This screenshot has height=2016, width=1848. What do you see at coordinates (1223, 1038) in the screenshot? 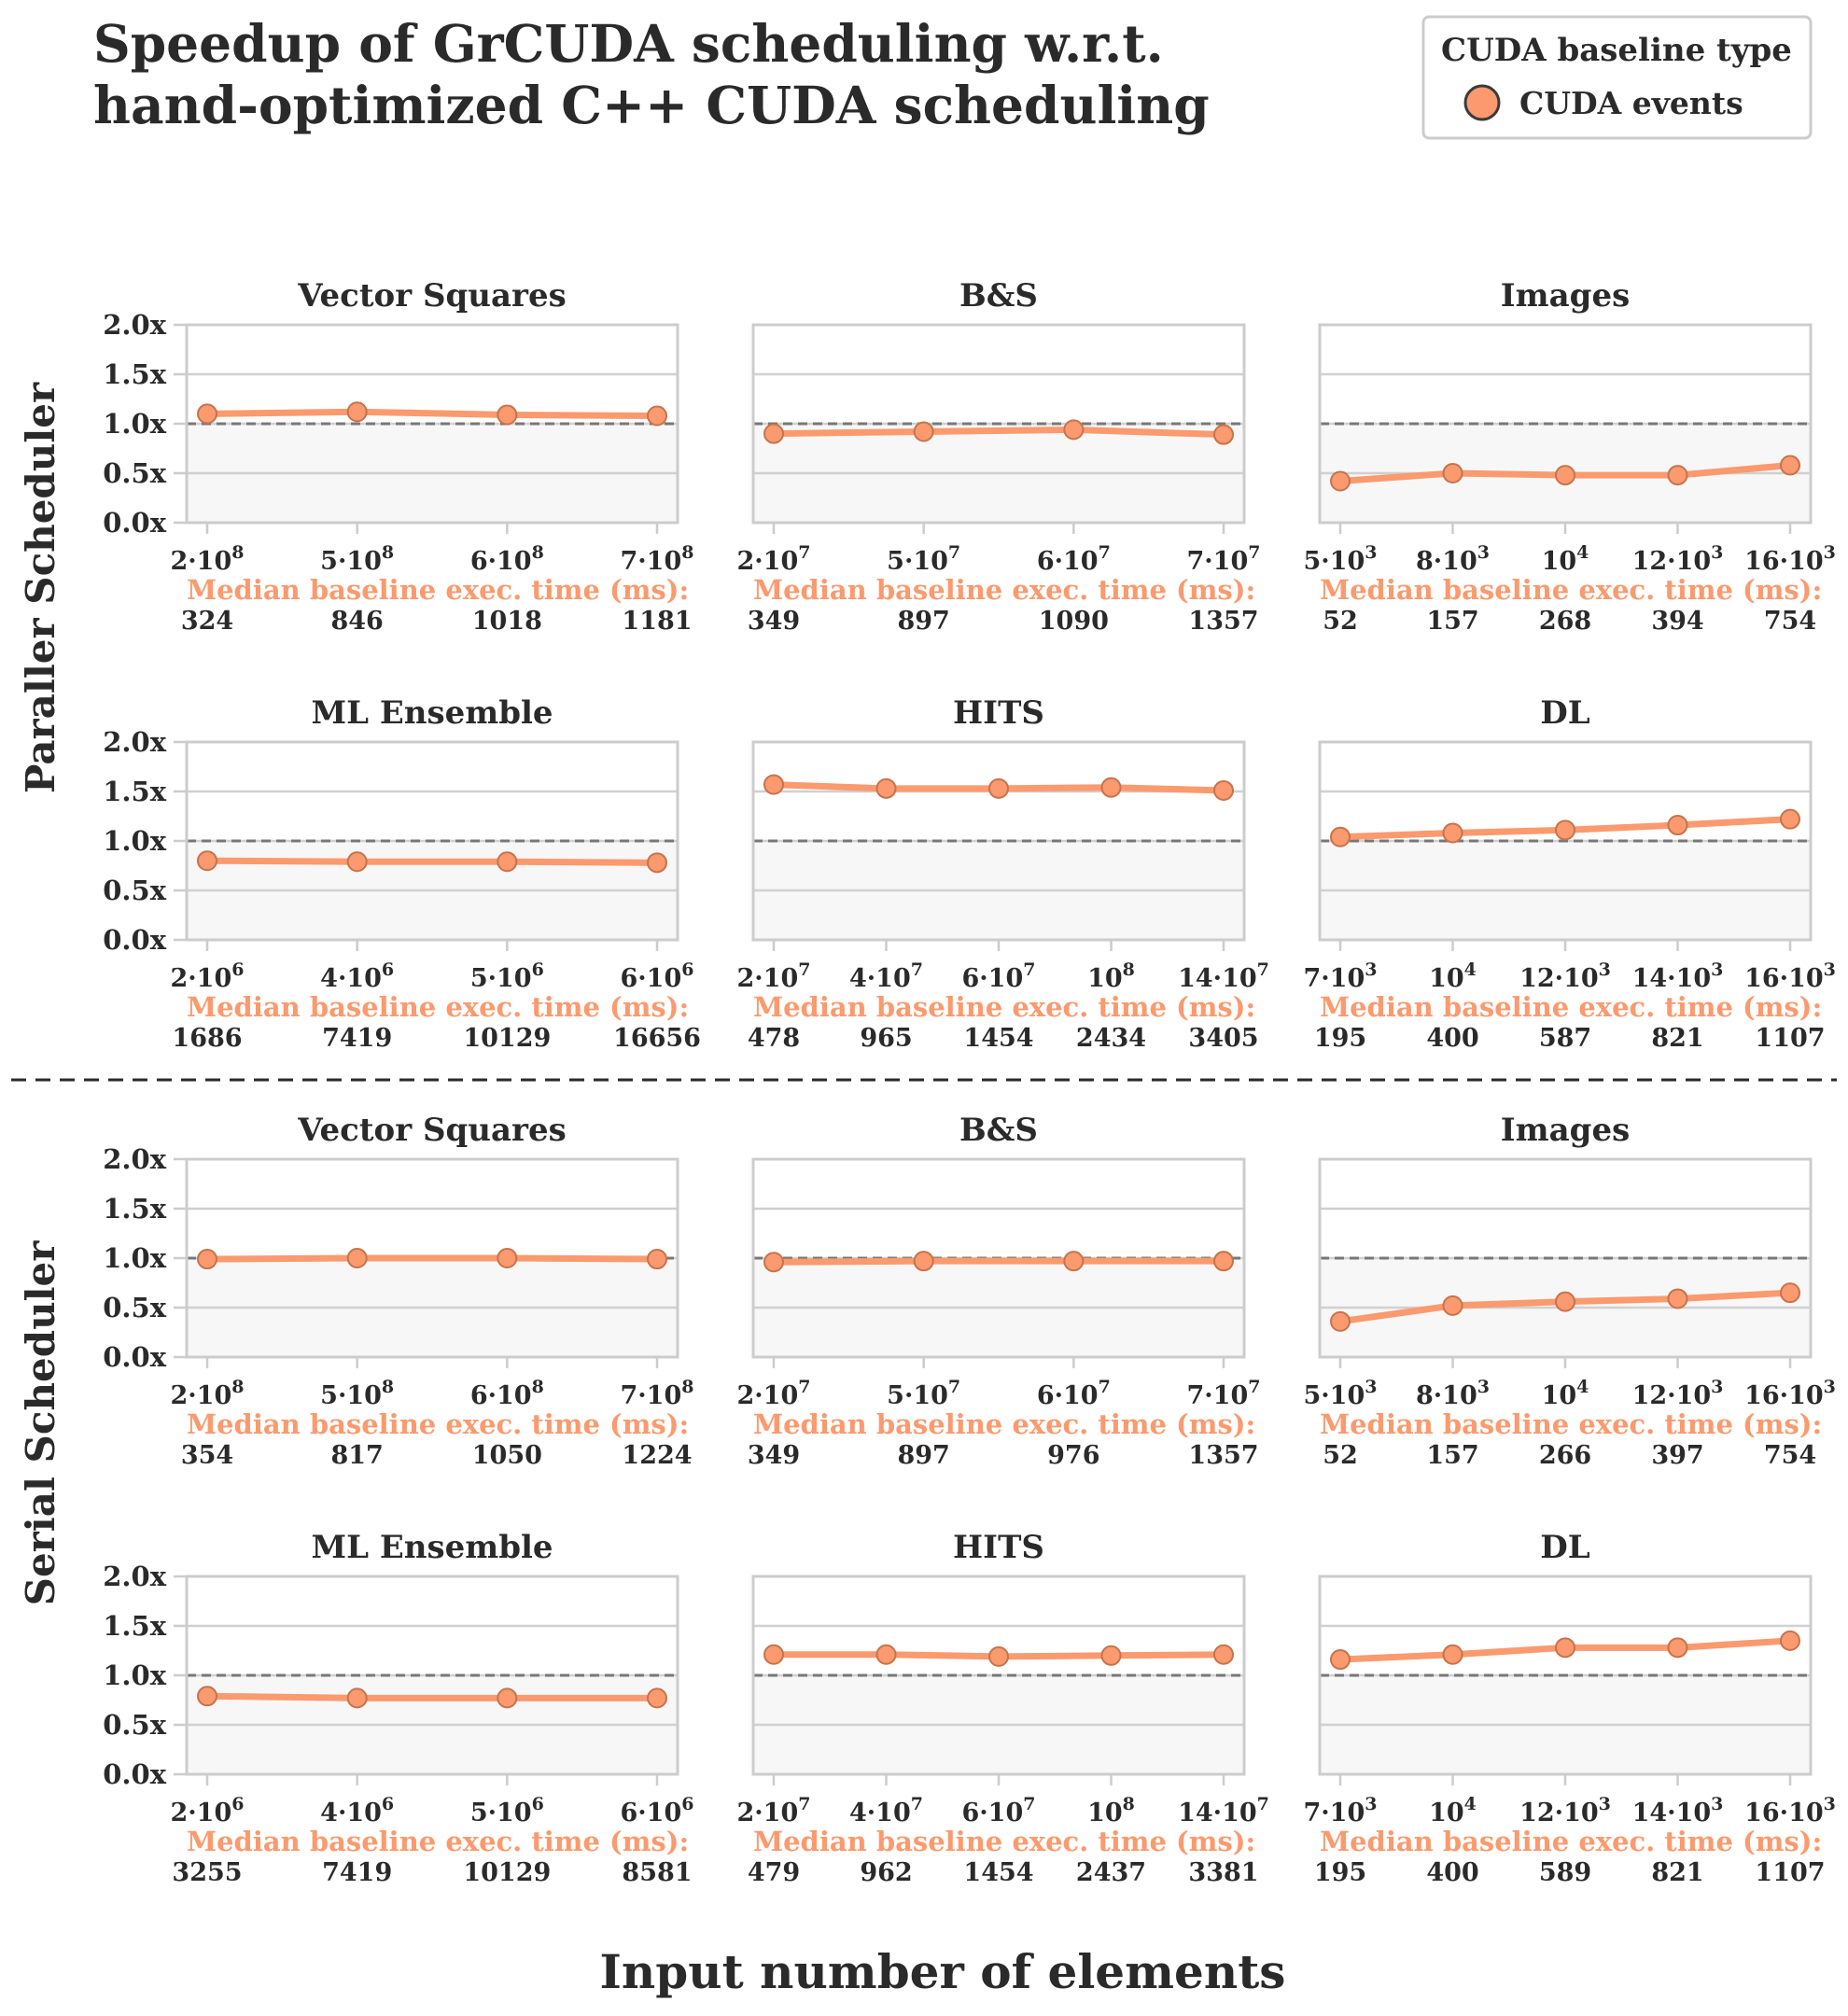
I see `baseline-time-value: 3405` at bounding box center [1223, 1038].